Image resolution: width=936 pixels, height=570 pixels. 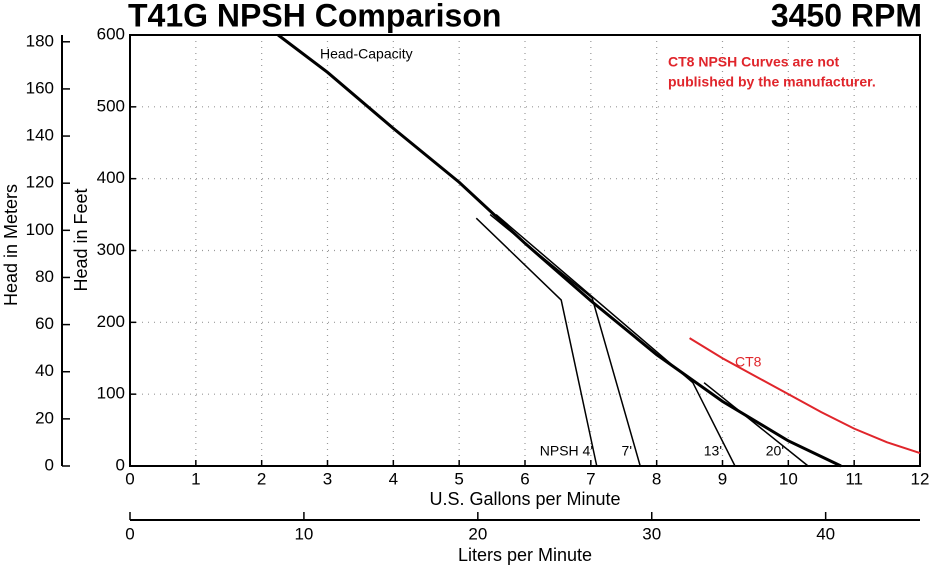 What do you see at coordinates (120, 464) in the screenshot?
I see `y-tick-label: 0` at bounding box center [120, 464].